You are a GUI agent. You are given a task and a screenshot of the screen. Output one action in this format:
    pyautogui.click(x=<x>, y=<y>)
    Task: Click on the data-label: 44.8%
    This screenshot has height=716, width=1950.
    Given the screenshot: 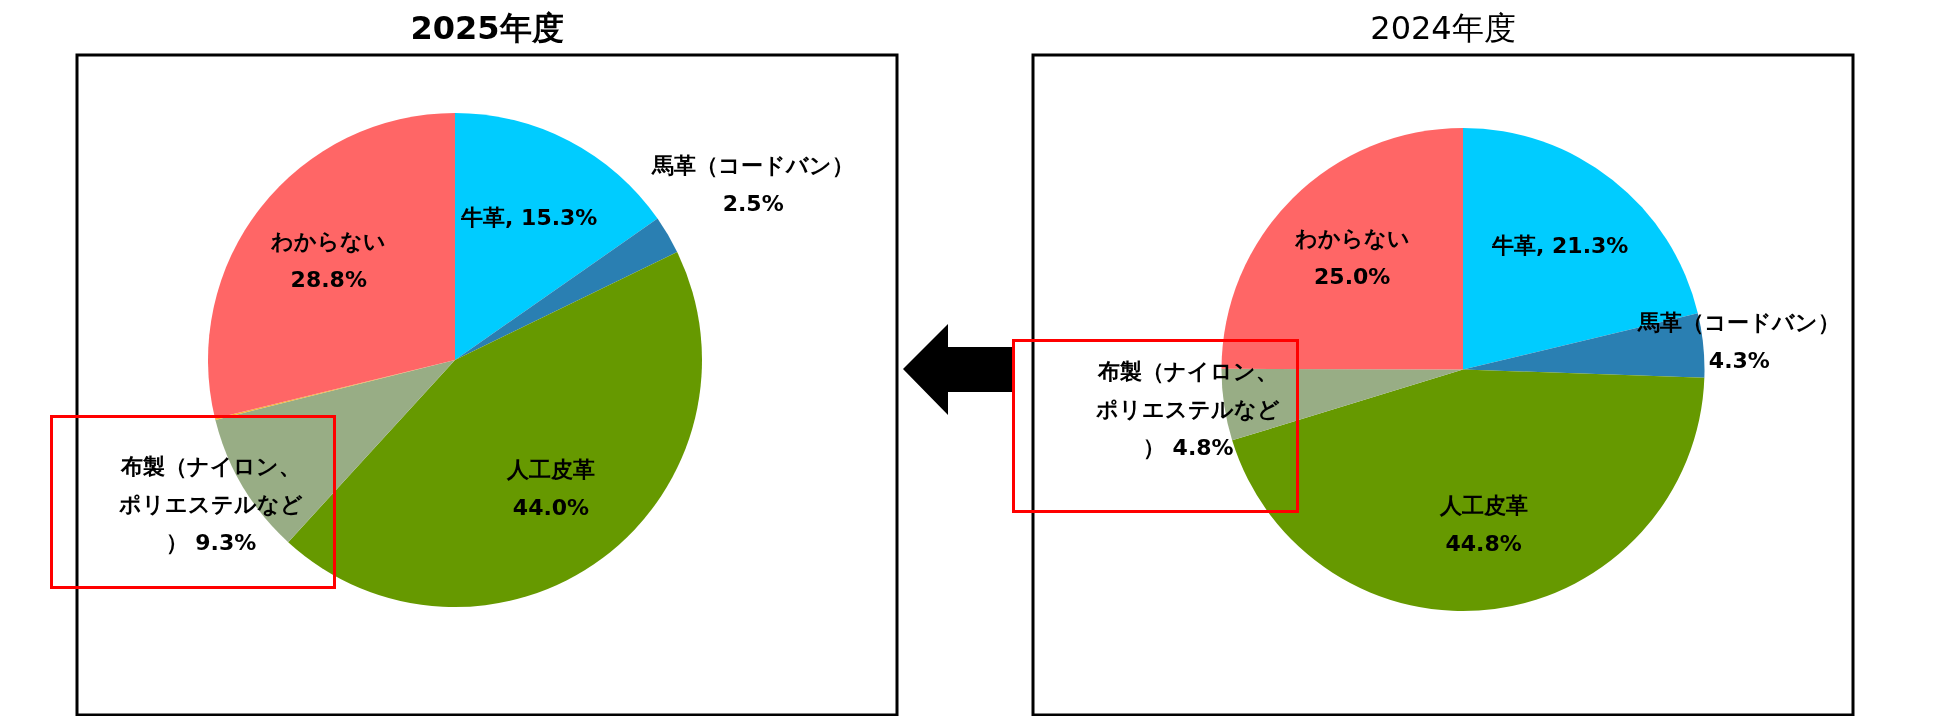 What is the action you would take?
    pyautogui.click(x=1483, y=544)
    